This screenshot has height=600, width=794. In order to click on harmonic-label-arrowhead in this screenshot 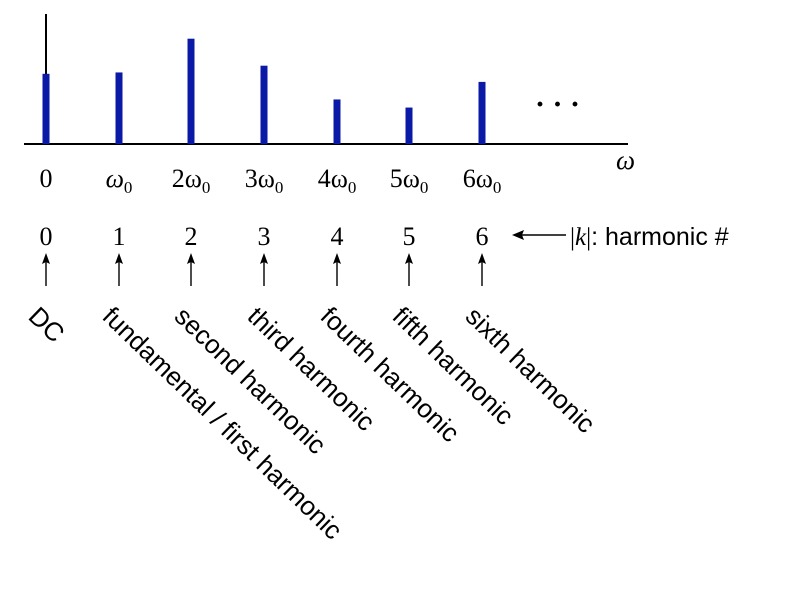, I will do `click(518, 235)`.